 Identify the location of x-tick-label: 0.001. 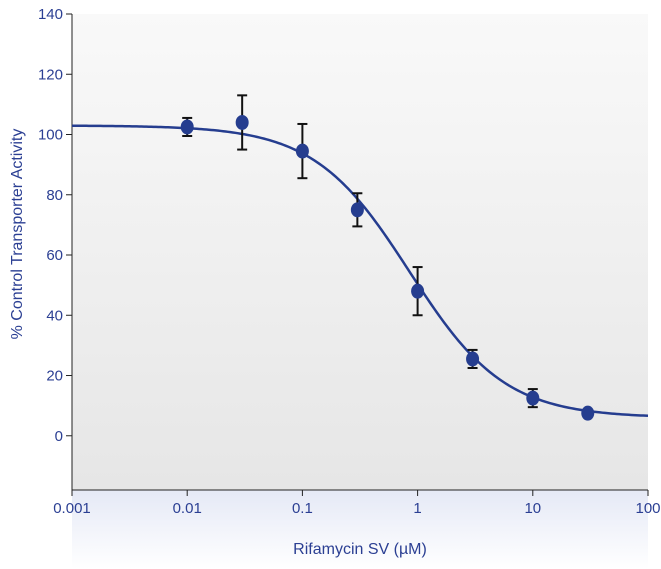
(72, 508).